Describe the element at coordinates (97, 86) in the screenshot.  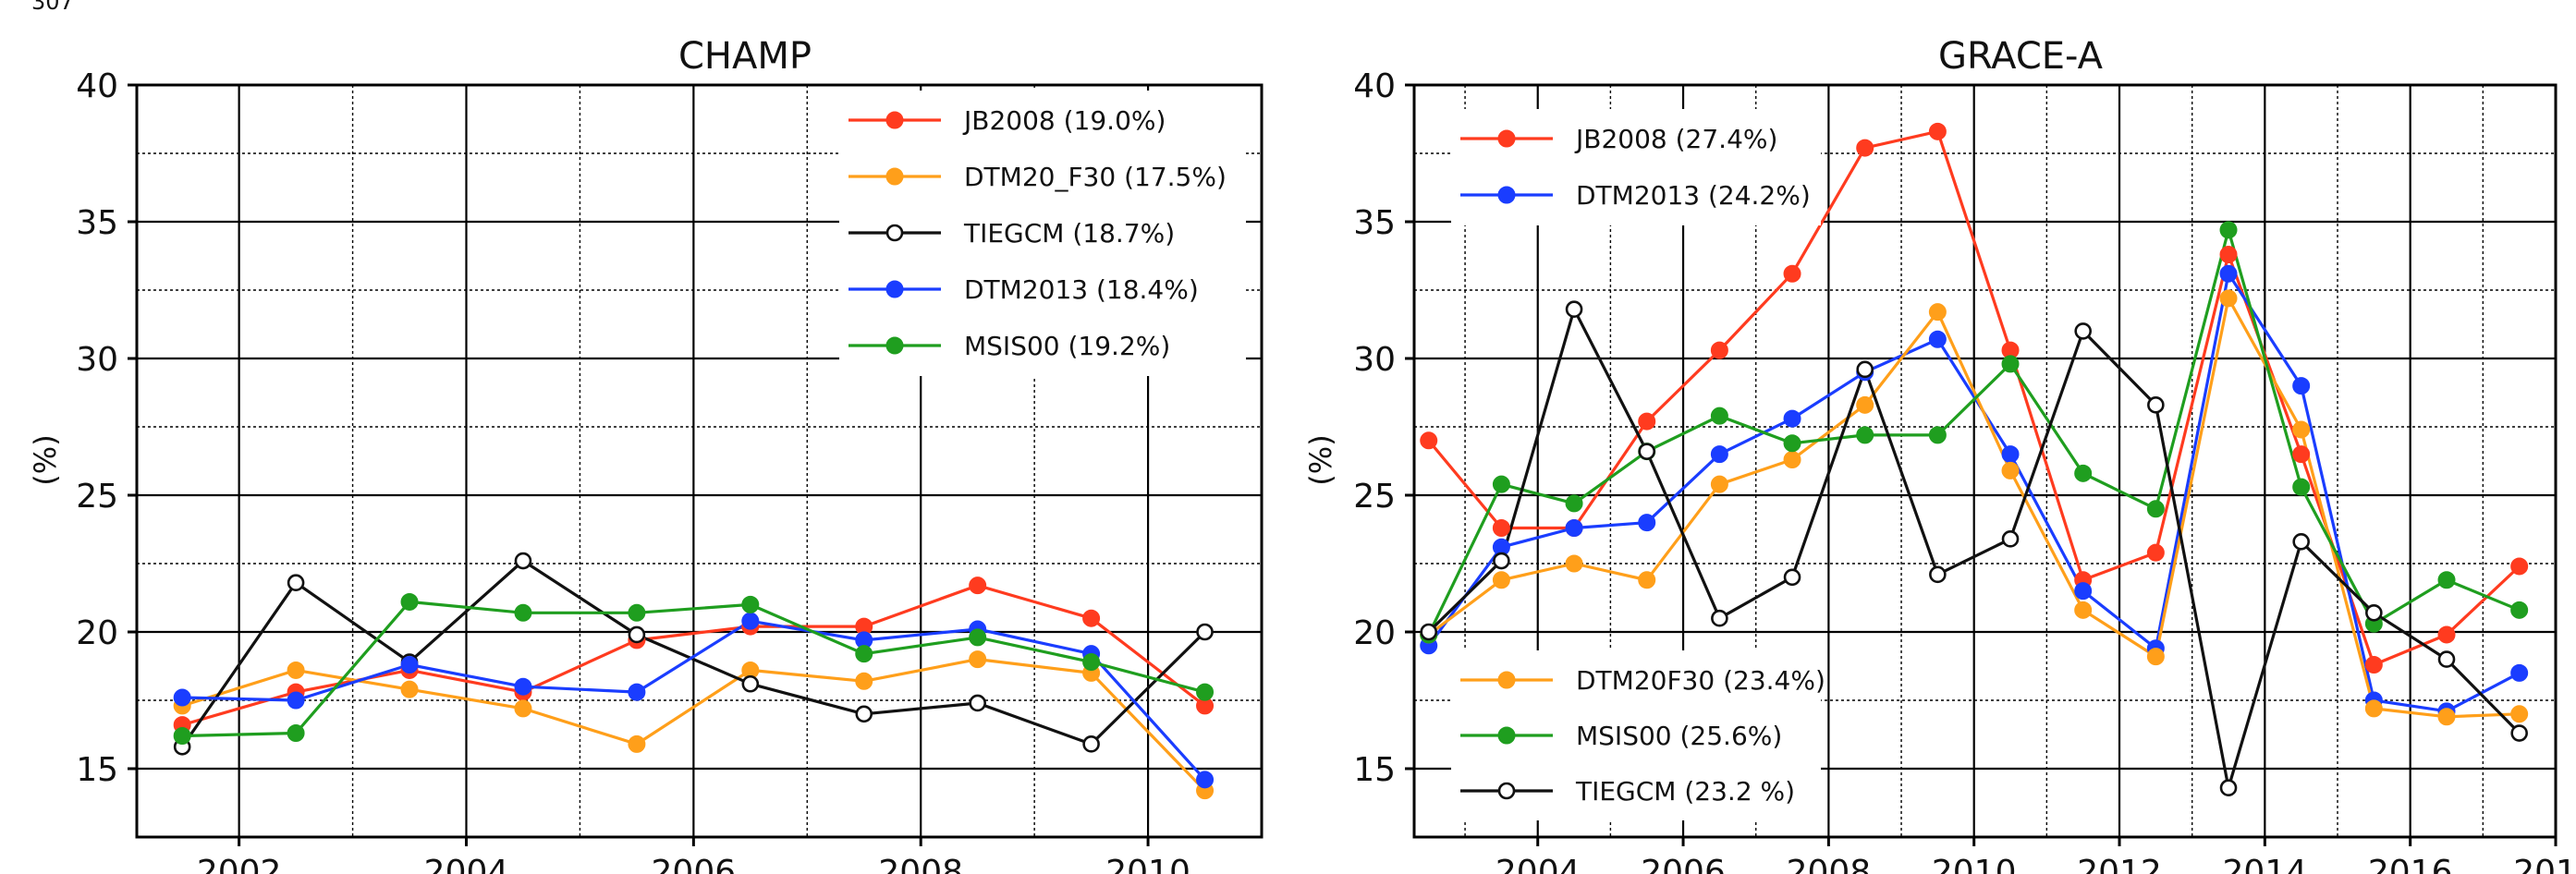
I see `y-tick-label: 40` at that location.